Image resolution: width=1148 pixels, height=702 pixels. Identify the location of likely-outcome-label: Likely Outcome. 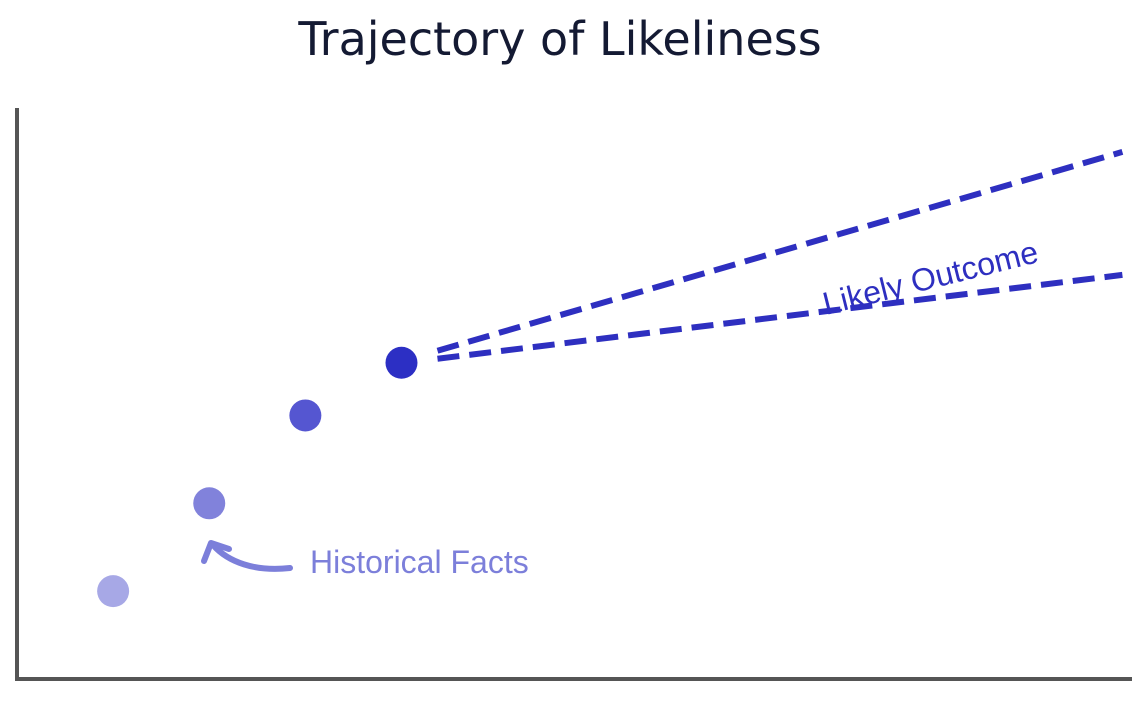
(930, 278).